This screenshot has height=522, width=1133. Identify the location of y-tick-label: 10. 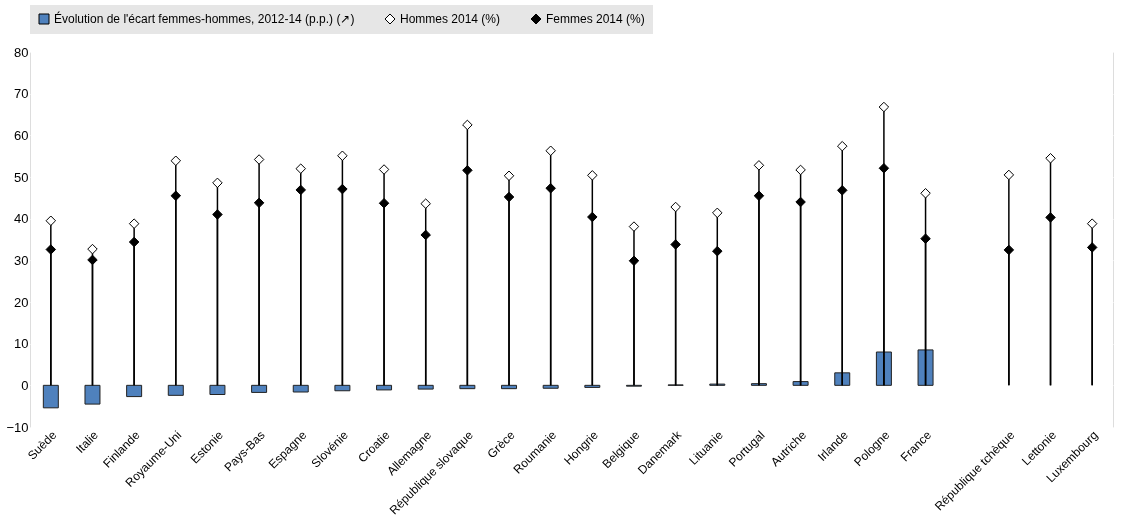
(21, 344).